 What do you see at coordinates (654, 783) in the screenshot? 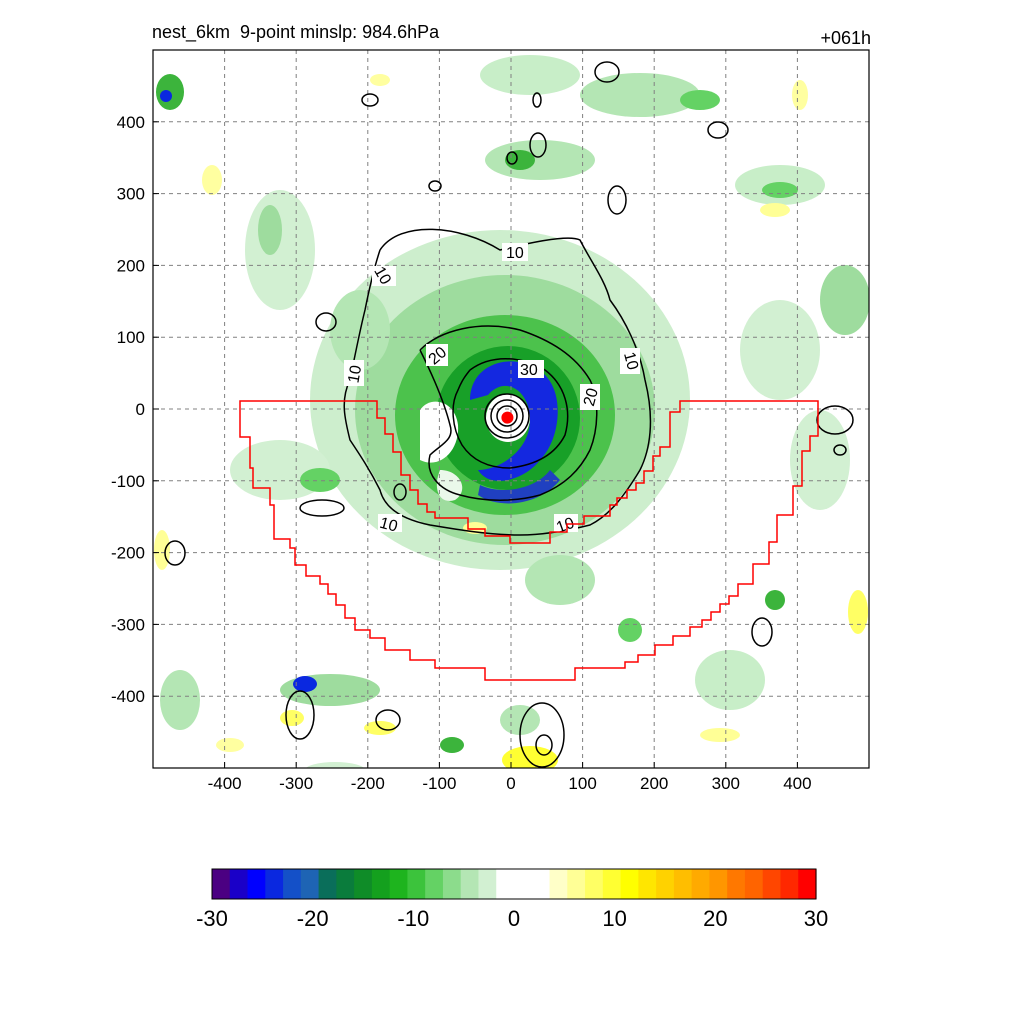
I see `x-tick-label: 200` at bounding box center [654, 783].